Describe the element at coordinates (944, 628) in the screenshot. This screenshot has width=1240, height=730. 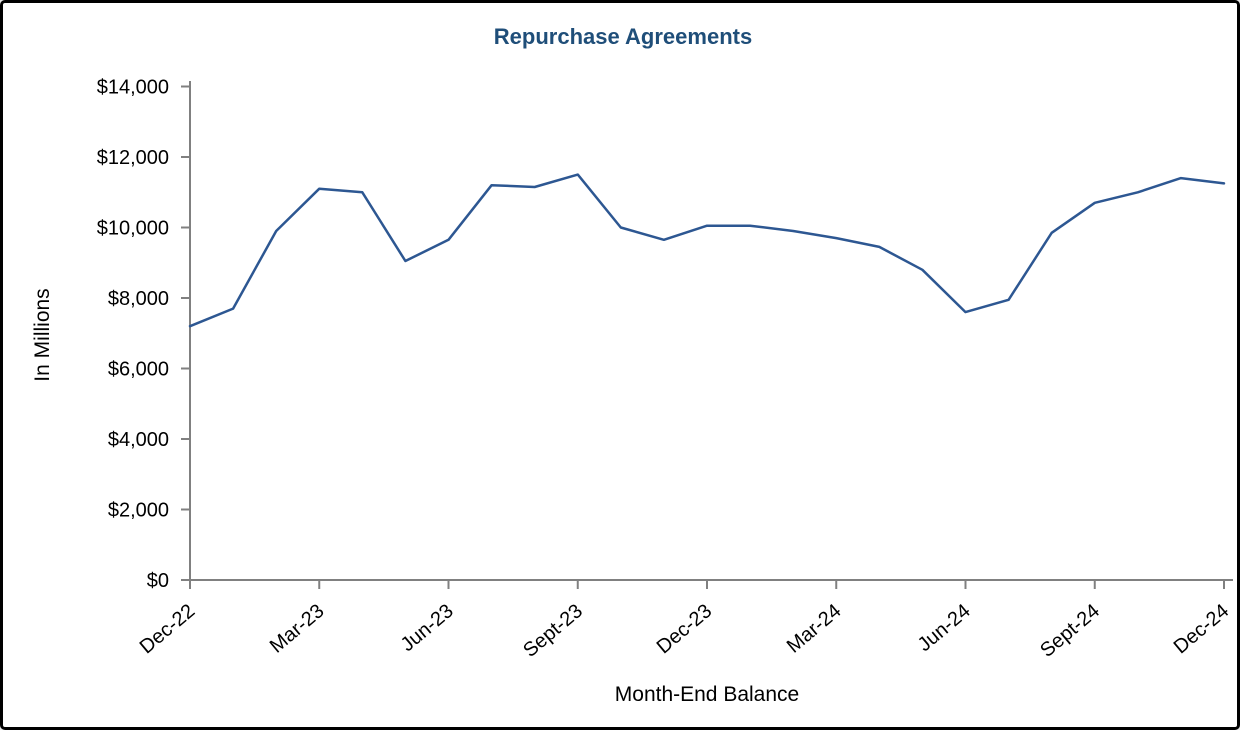
I see `x-tick-label: Jun-24` at that location.